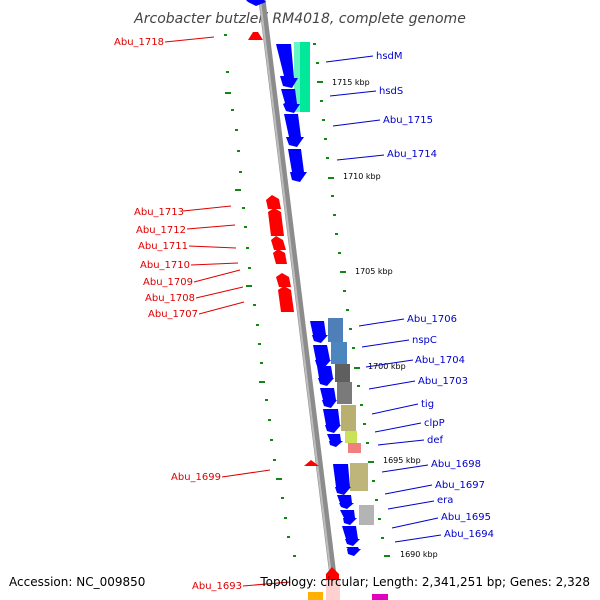  What do you see at coordinates (387, 366) in the screenshot?
I see `scale-label: 1700 kbp` at bounding box center [387, 366].